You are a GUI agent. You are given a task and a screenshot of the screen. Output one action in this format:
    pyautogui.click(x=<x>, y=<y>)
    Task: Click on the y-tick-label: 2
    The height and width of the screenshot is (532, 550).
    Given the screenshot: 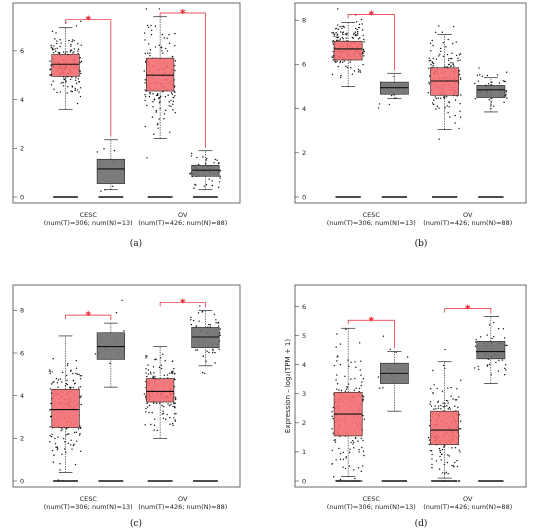 What is the action you would take?
    pyautogui.click(x=304, y=153)
    